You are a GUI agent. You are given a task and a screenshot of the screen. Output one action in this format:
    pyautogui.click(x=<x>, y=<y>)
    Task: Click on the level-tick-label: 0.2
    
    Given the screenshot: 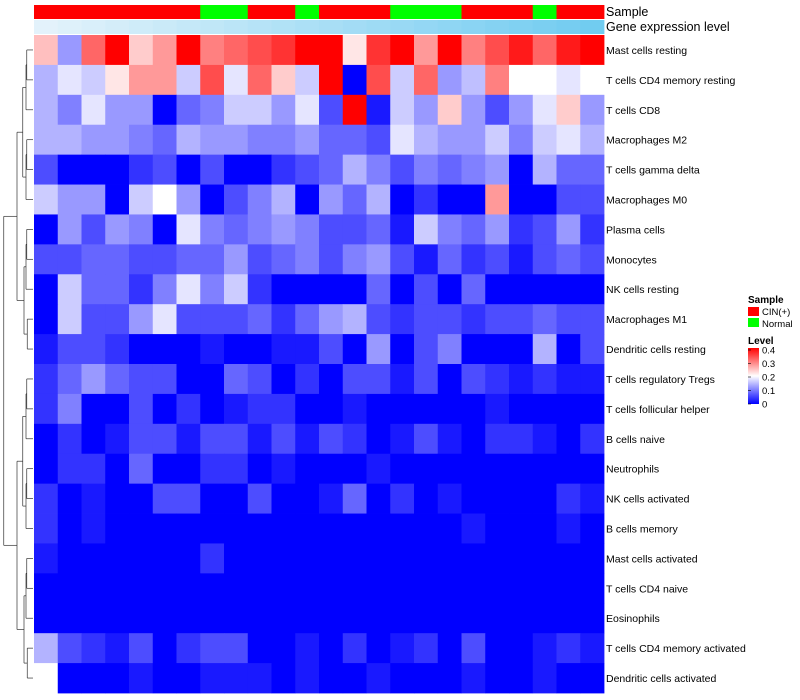 What is the action you would take?
    pyautogui.click(x=768, y=378)
    